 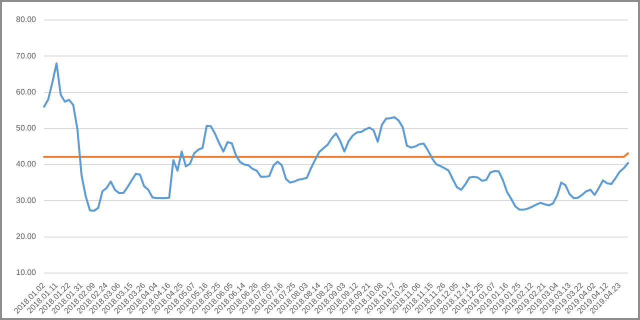 What do you see at coordinates (26, 273) in the screenshot?
I see `y-tick-label: 10.00` at bounding box center [26, 273].